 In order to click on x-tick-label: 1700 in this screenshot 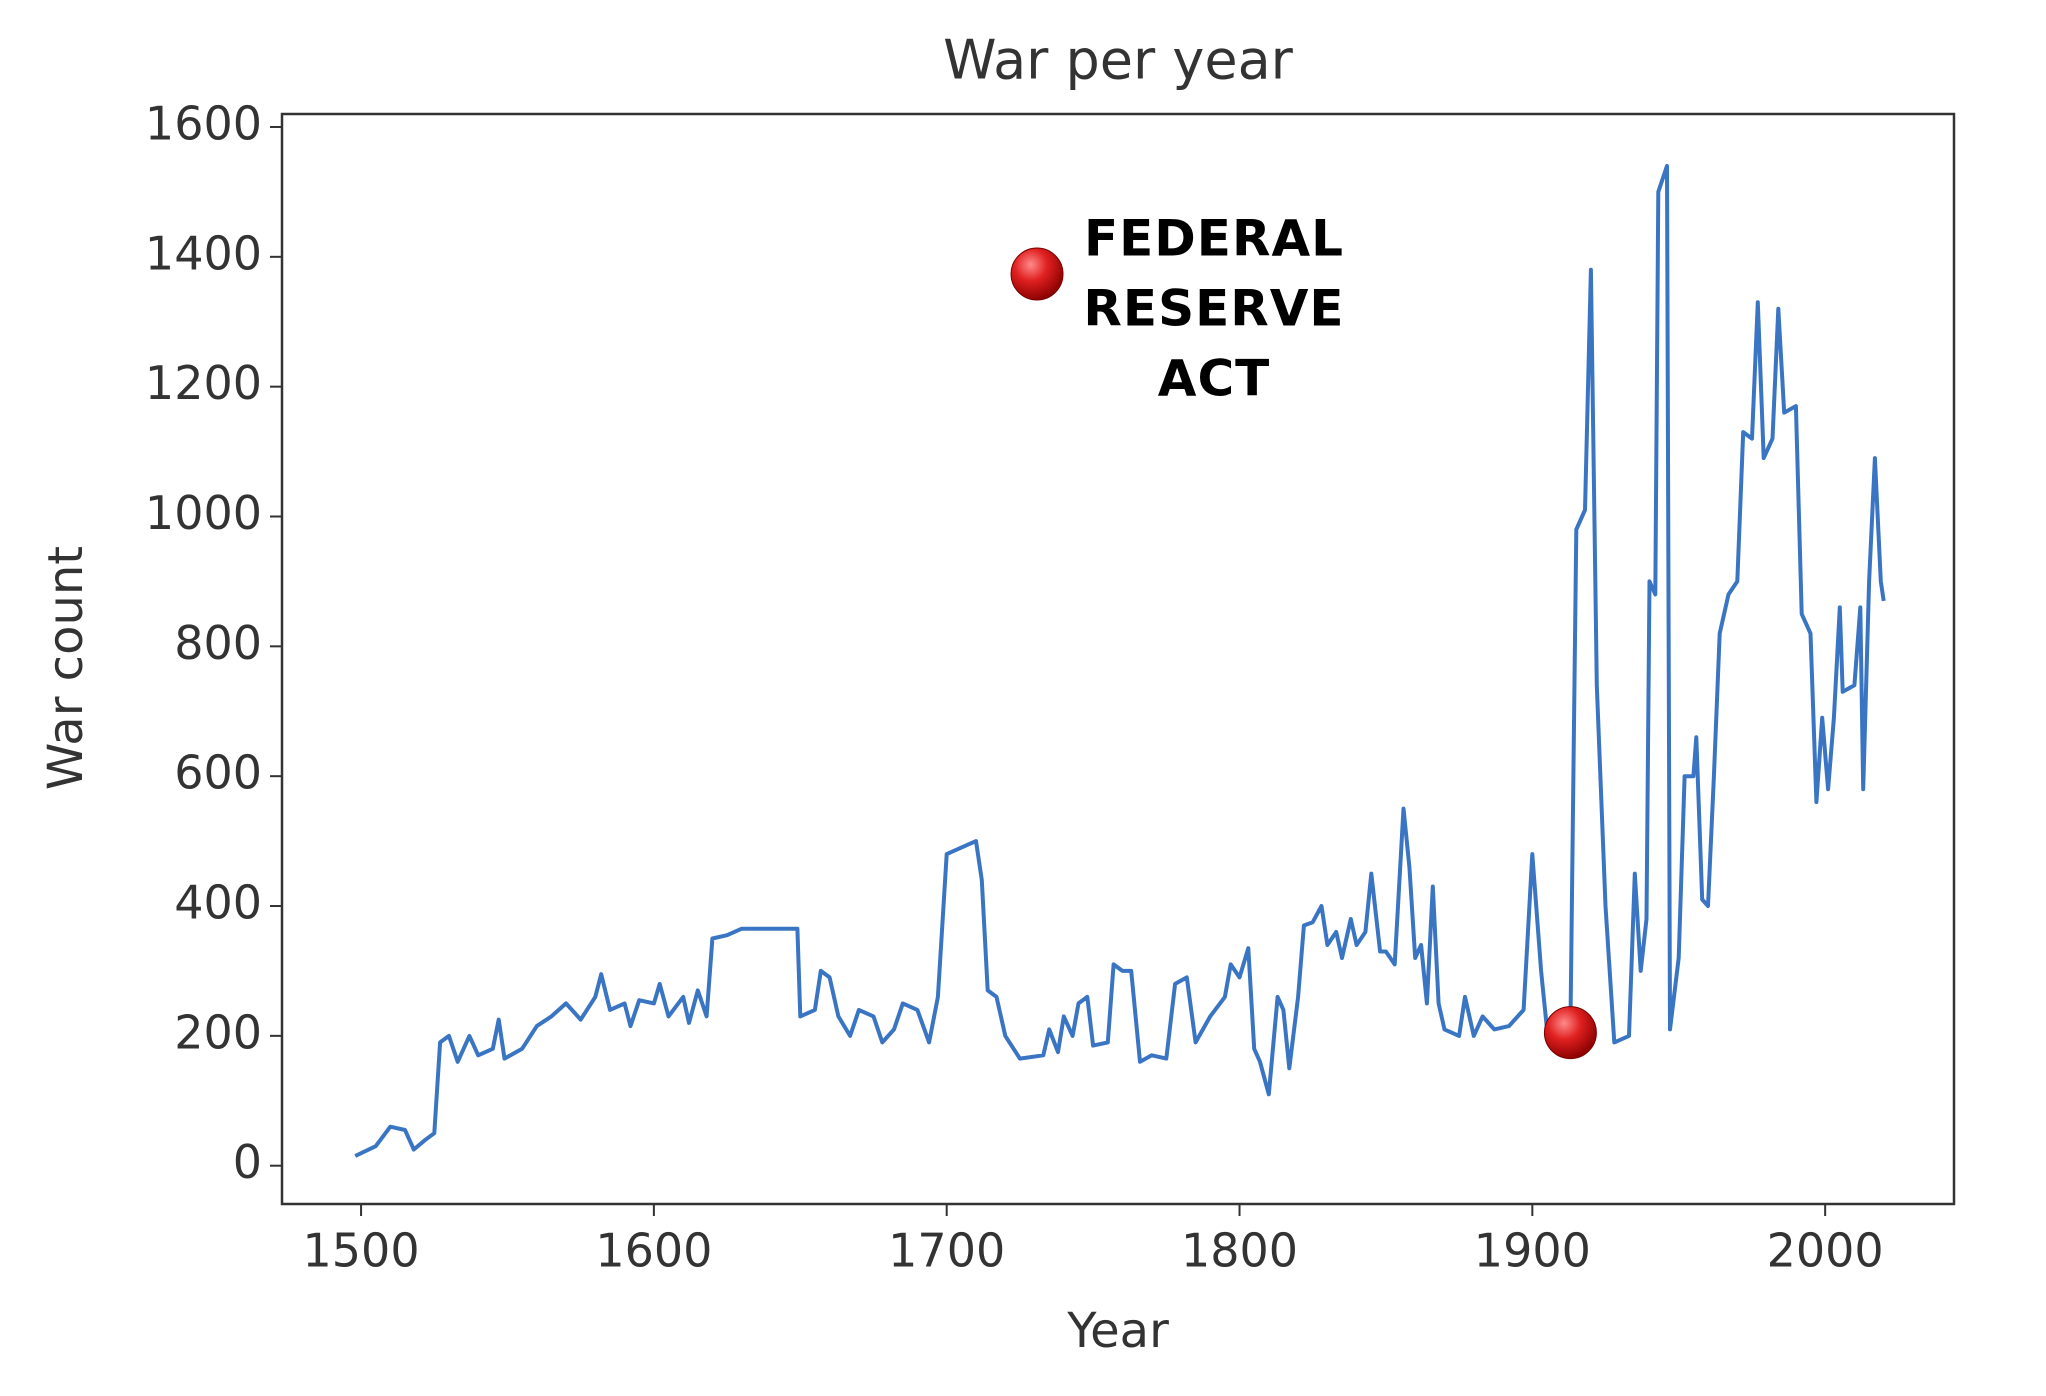, I will do `click(946, 1251)`.